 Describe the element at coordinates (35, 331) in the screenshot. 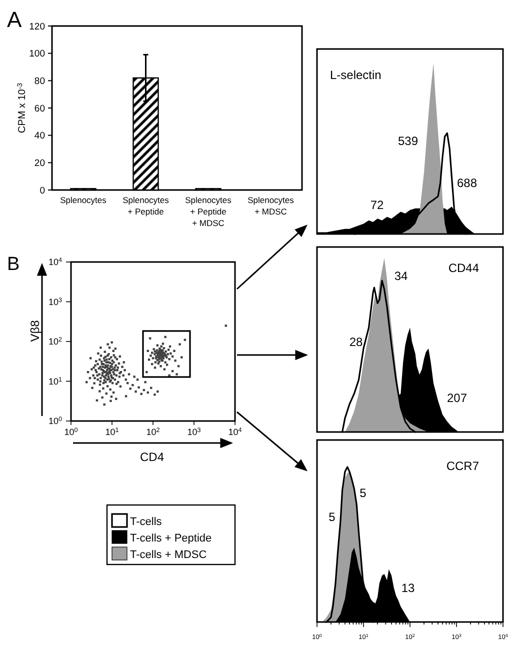

I see `y-axis-title: Vβ8` at that location.